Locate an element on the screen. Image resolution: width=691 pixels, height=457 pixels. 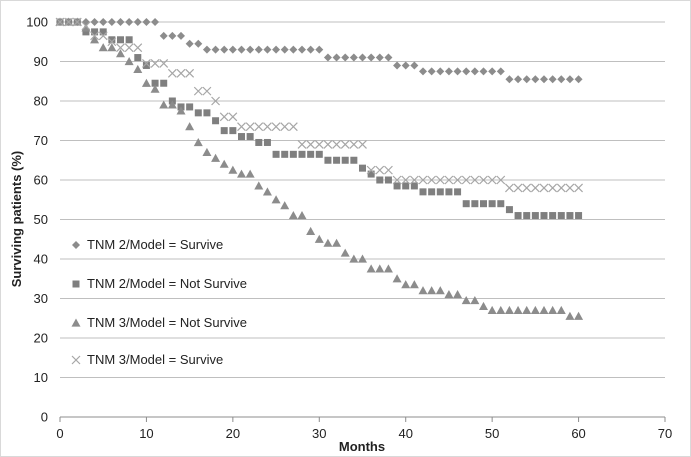
x-tick-label: 10 is located at coordinates (146, 433).